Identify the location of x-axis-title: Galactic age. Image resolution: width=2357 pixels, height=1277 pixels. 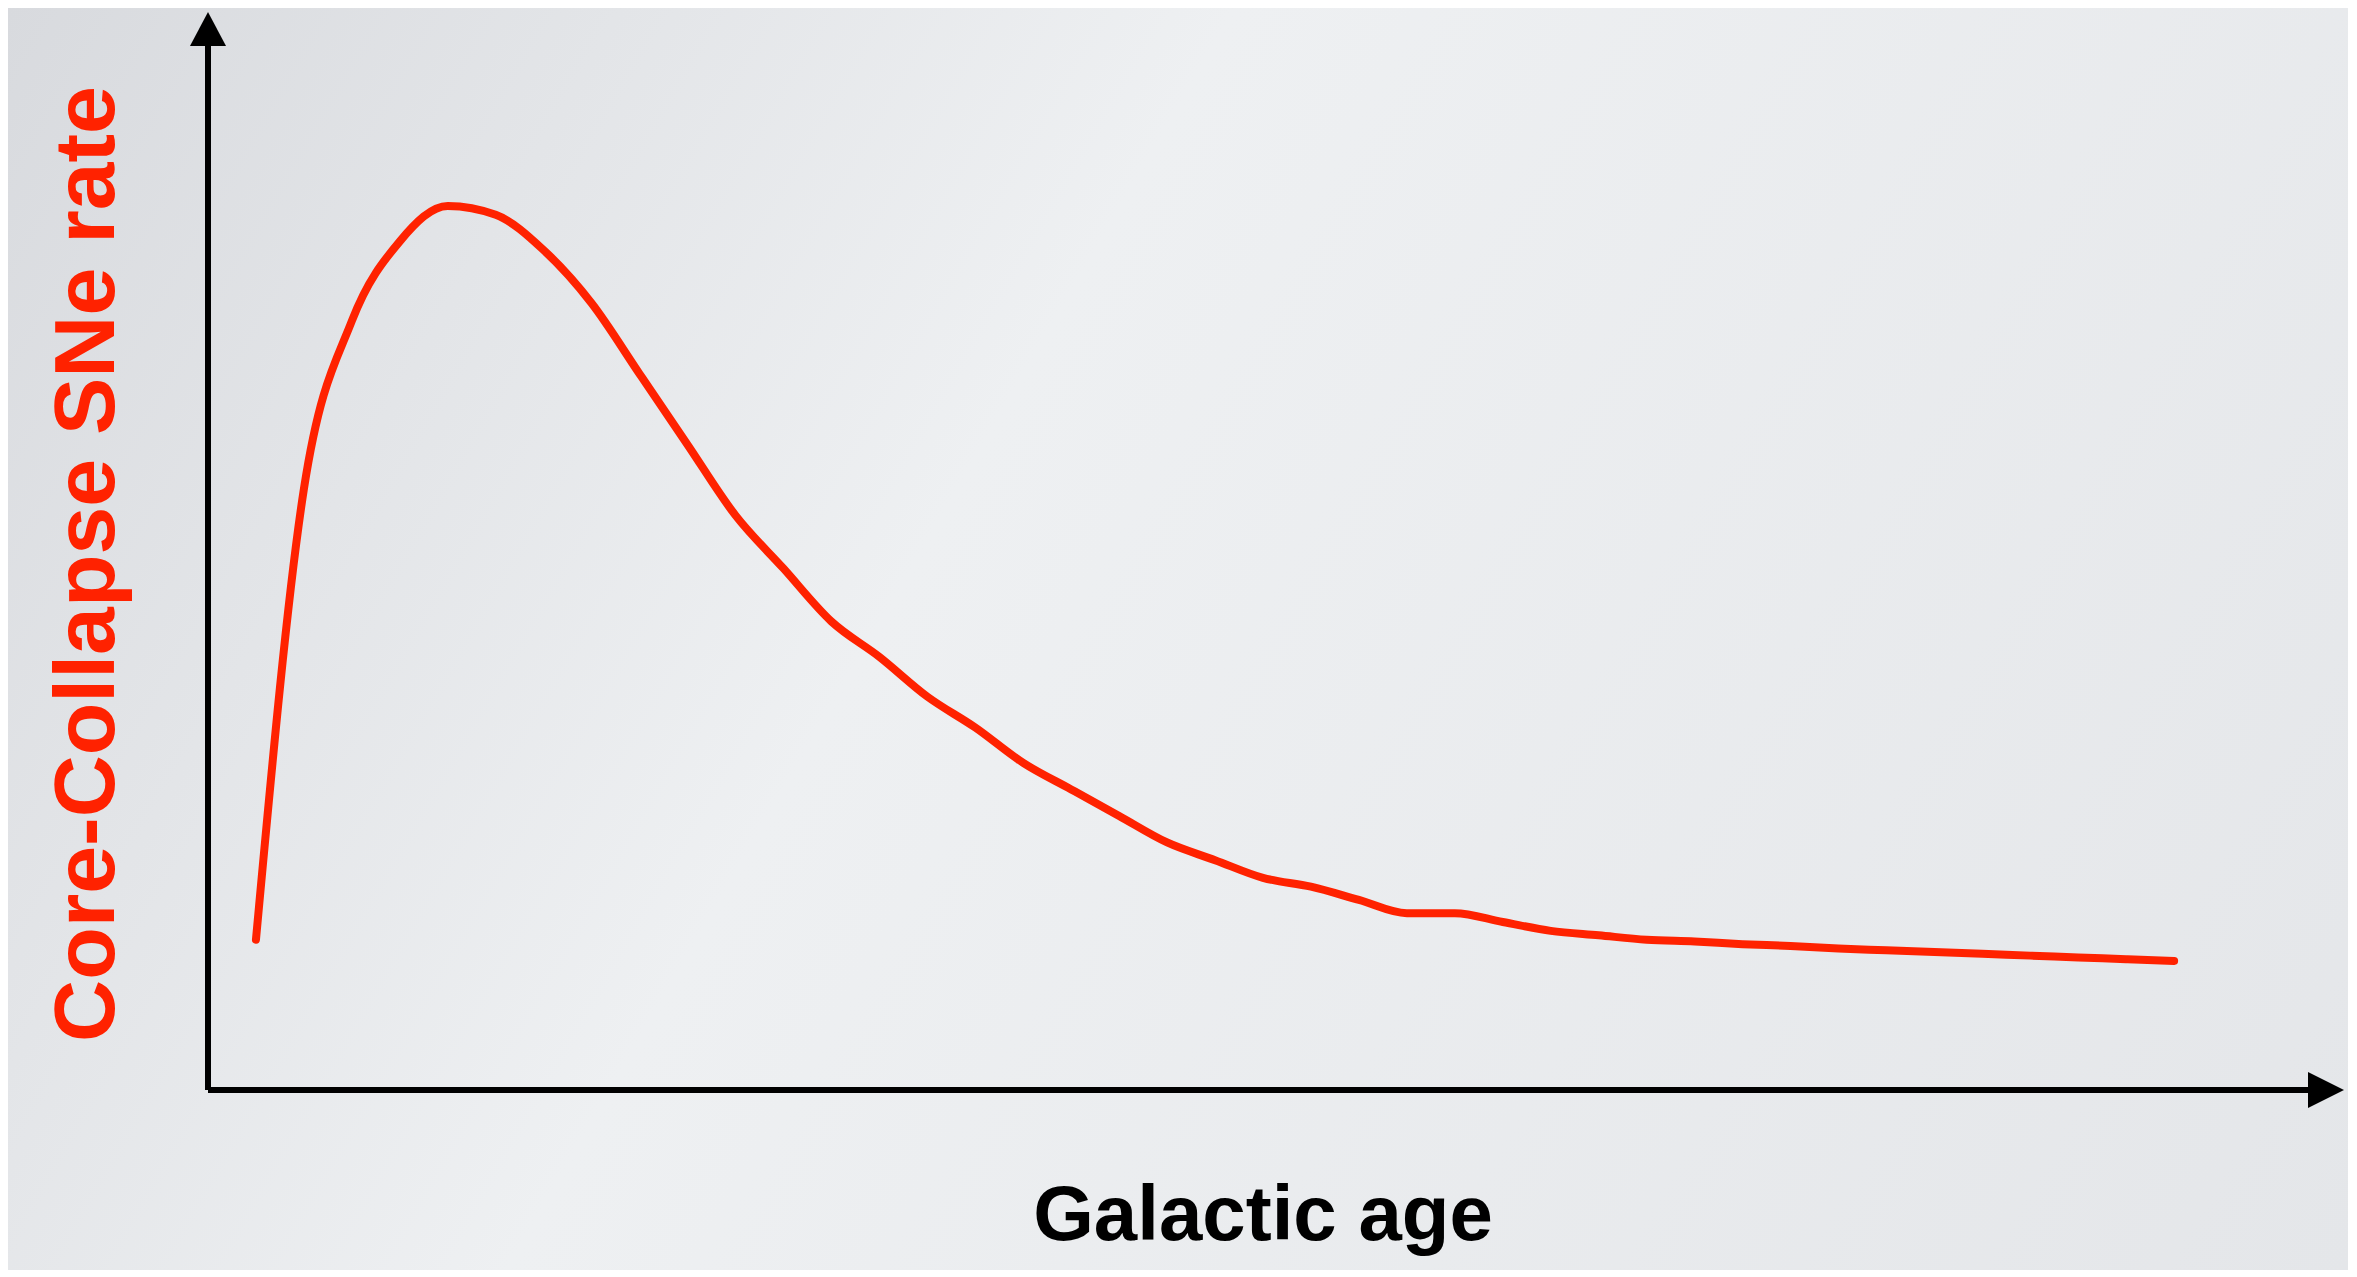
(1263, 1213).